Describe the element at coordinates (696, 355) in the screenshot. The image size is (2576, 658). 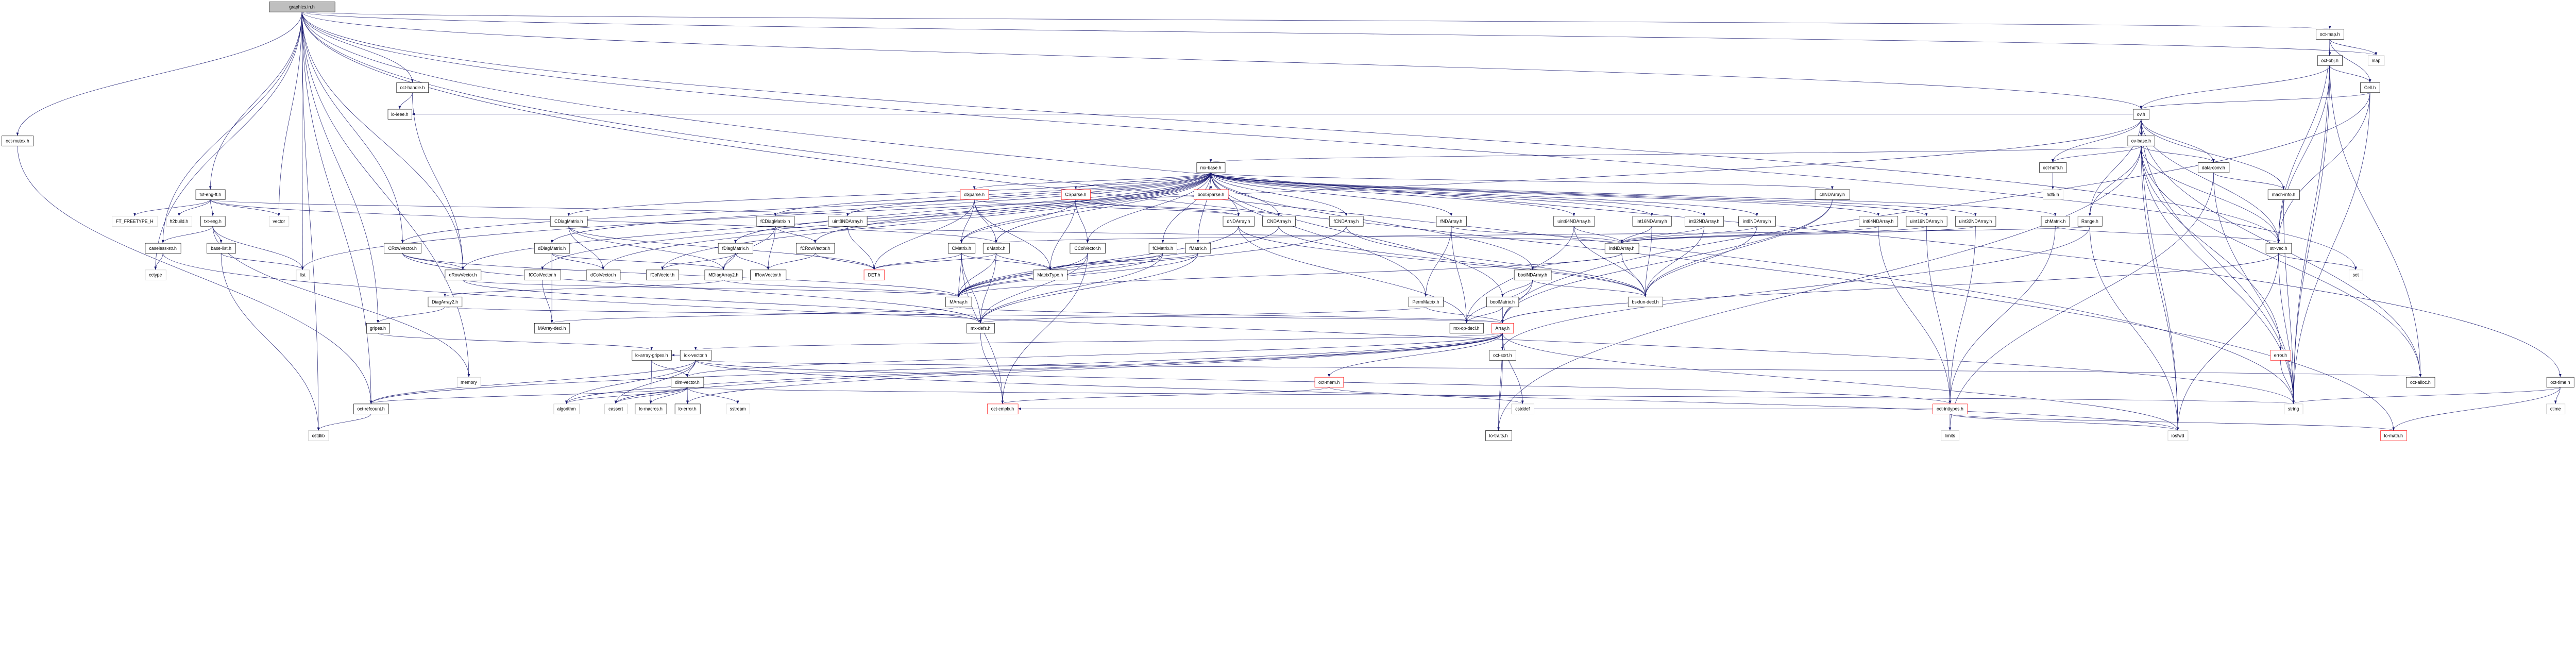
I see `node-idx-vector-h: idx-vector.h` at that location.